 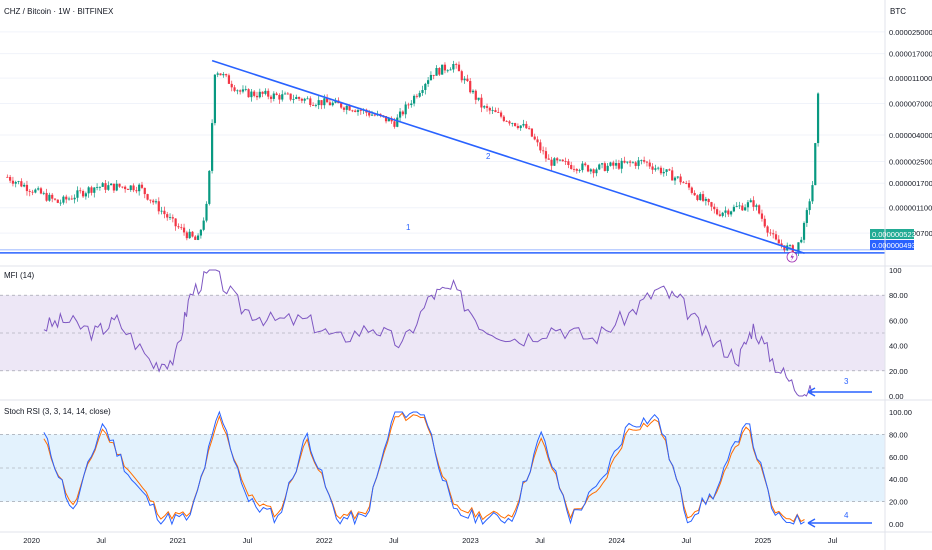 What do you see at coordinates (910, 183) in the screenshot?
I see `price-tick-label: 0.000001700` at bounding box center [910, 183].